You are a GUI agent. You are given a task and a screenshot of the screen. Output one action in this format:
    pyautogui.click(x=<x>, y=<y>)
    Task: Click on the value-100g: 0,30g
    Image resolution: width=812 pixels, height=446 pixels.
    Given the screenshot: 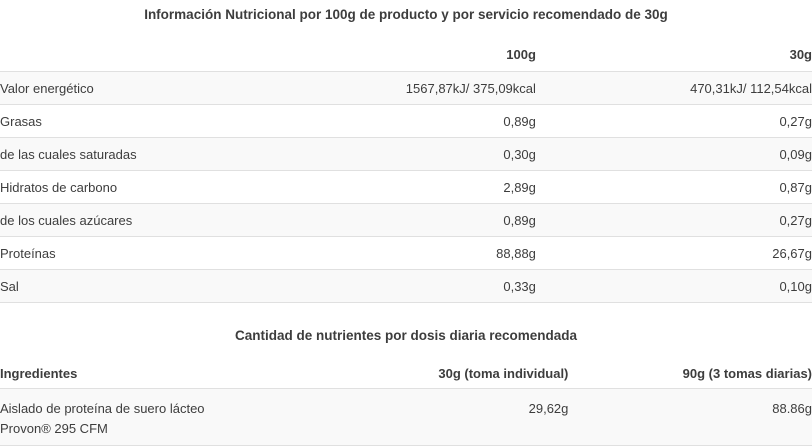 What is the action you would take?
    pyautogui.click(x=430, y=154)
    